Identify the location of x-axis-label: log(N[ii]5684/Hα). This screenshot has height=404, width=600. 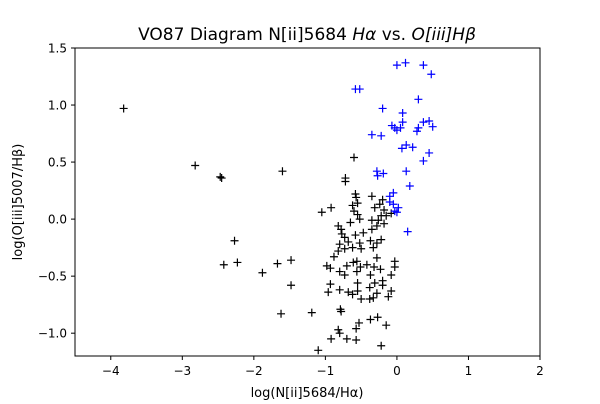
(307, 393).